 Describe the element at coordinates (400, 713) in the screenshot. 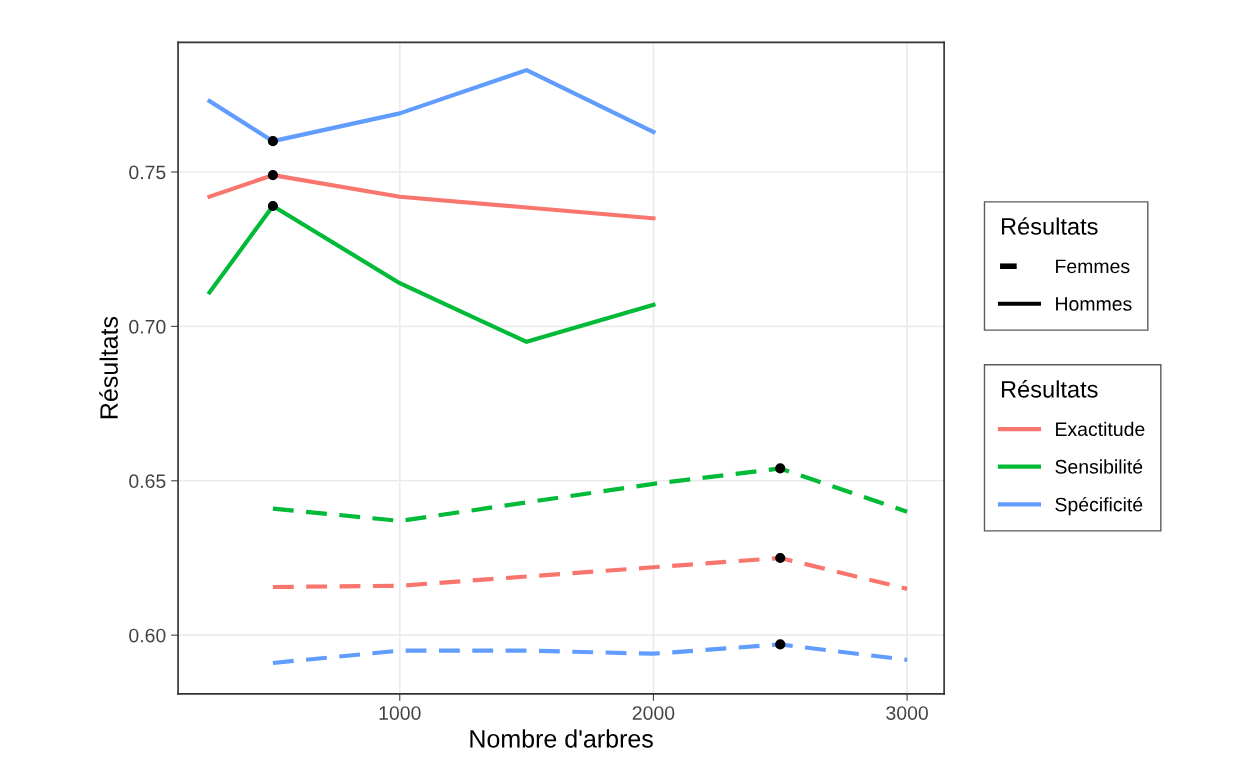

I see `x-tick-label: 1000` at that location.